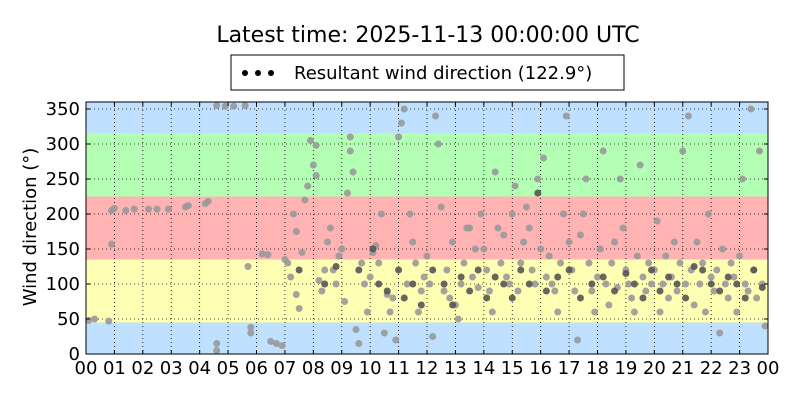 This screenshot has height=404, width=800. I want to click on x-tick-label: 22, so click(711, 368).